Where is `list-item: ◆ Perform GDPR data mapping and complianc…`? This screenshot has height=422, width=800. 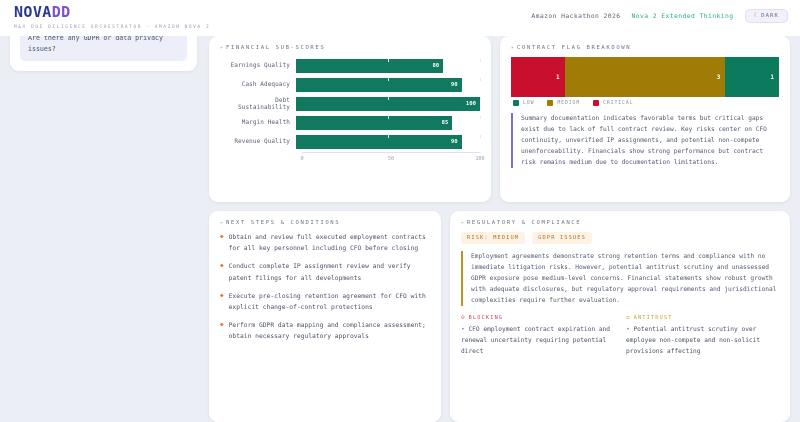
list-item: ◆ Perform GDPR data mapping and complianc… is located at coordinates (325, 331).